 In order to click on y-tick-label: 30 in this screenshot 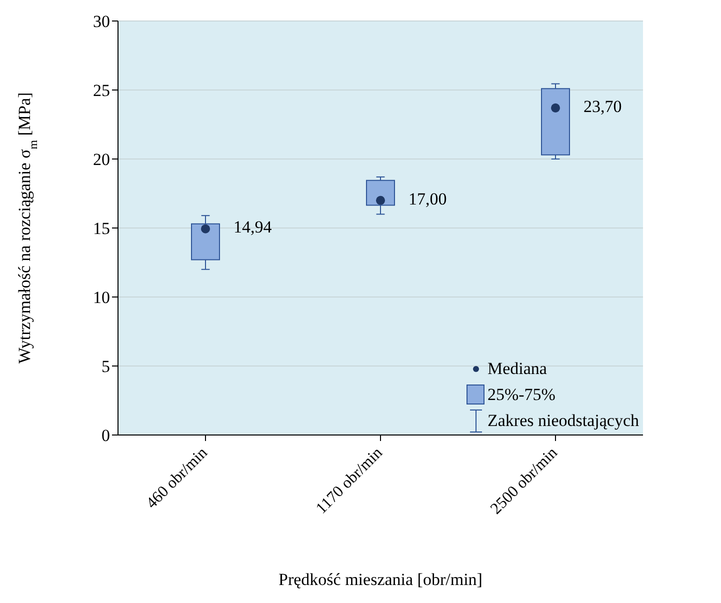, I will do `click(101, 22)`.